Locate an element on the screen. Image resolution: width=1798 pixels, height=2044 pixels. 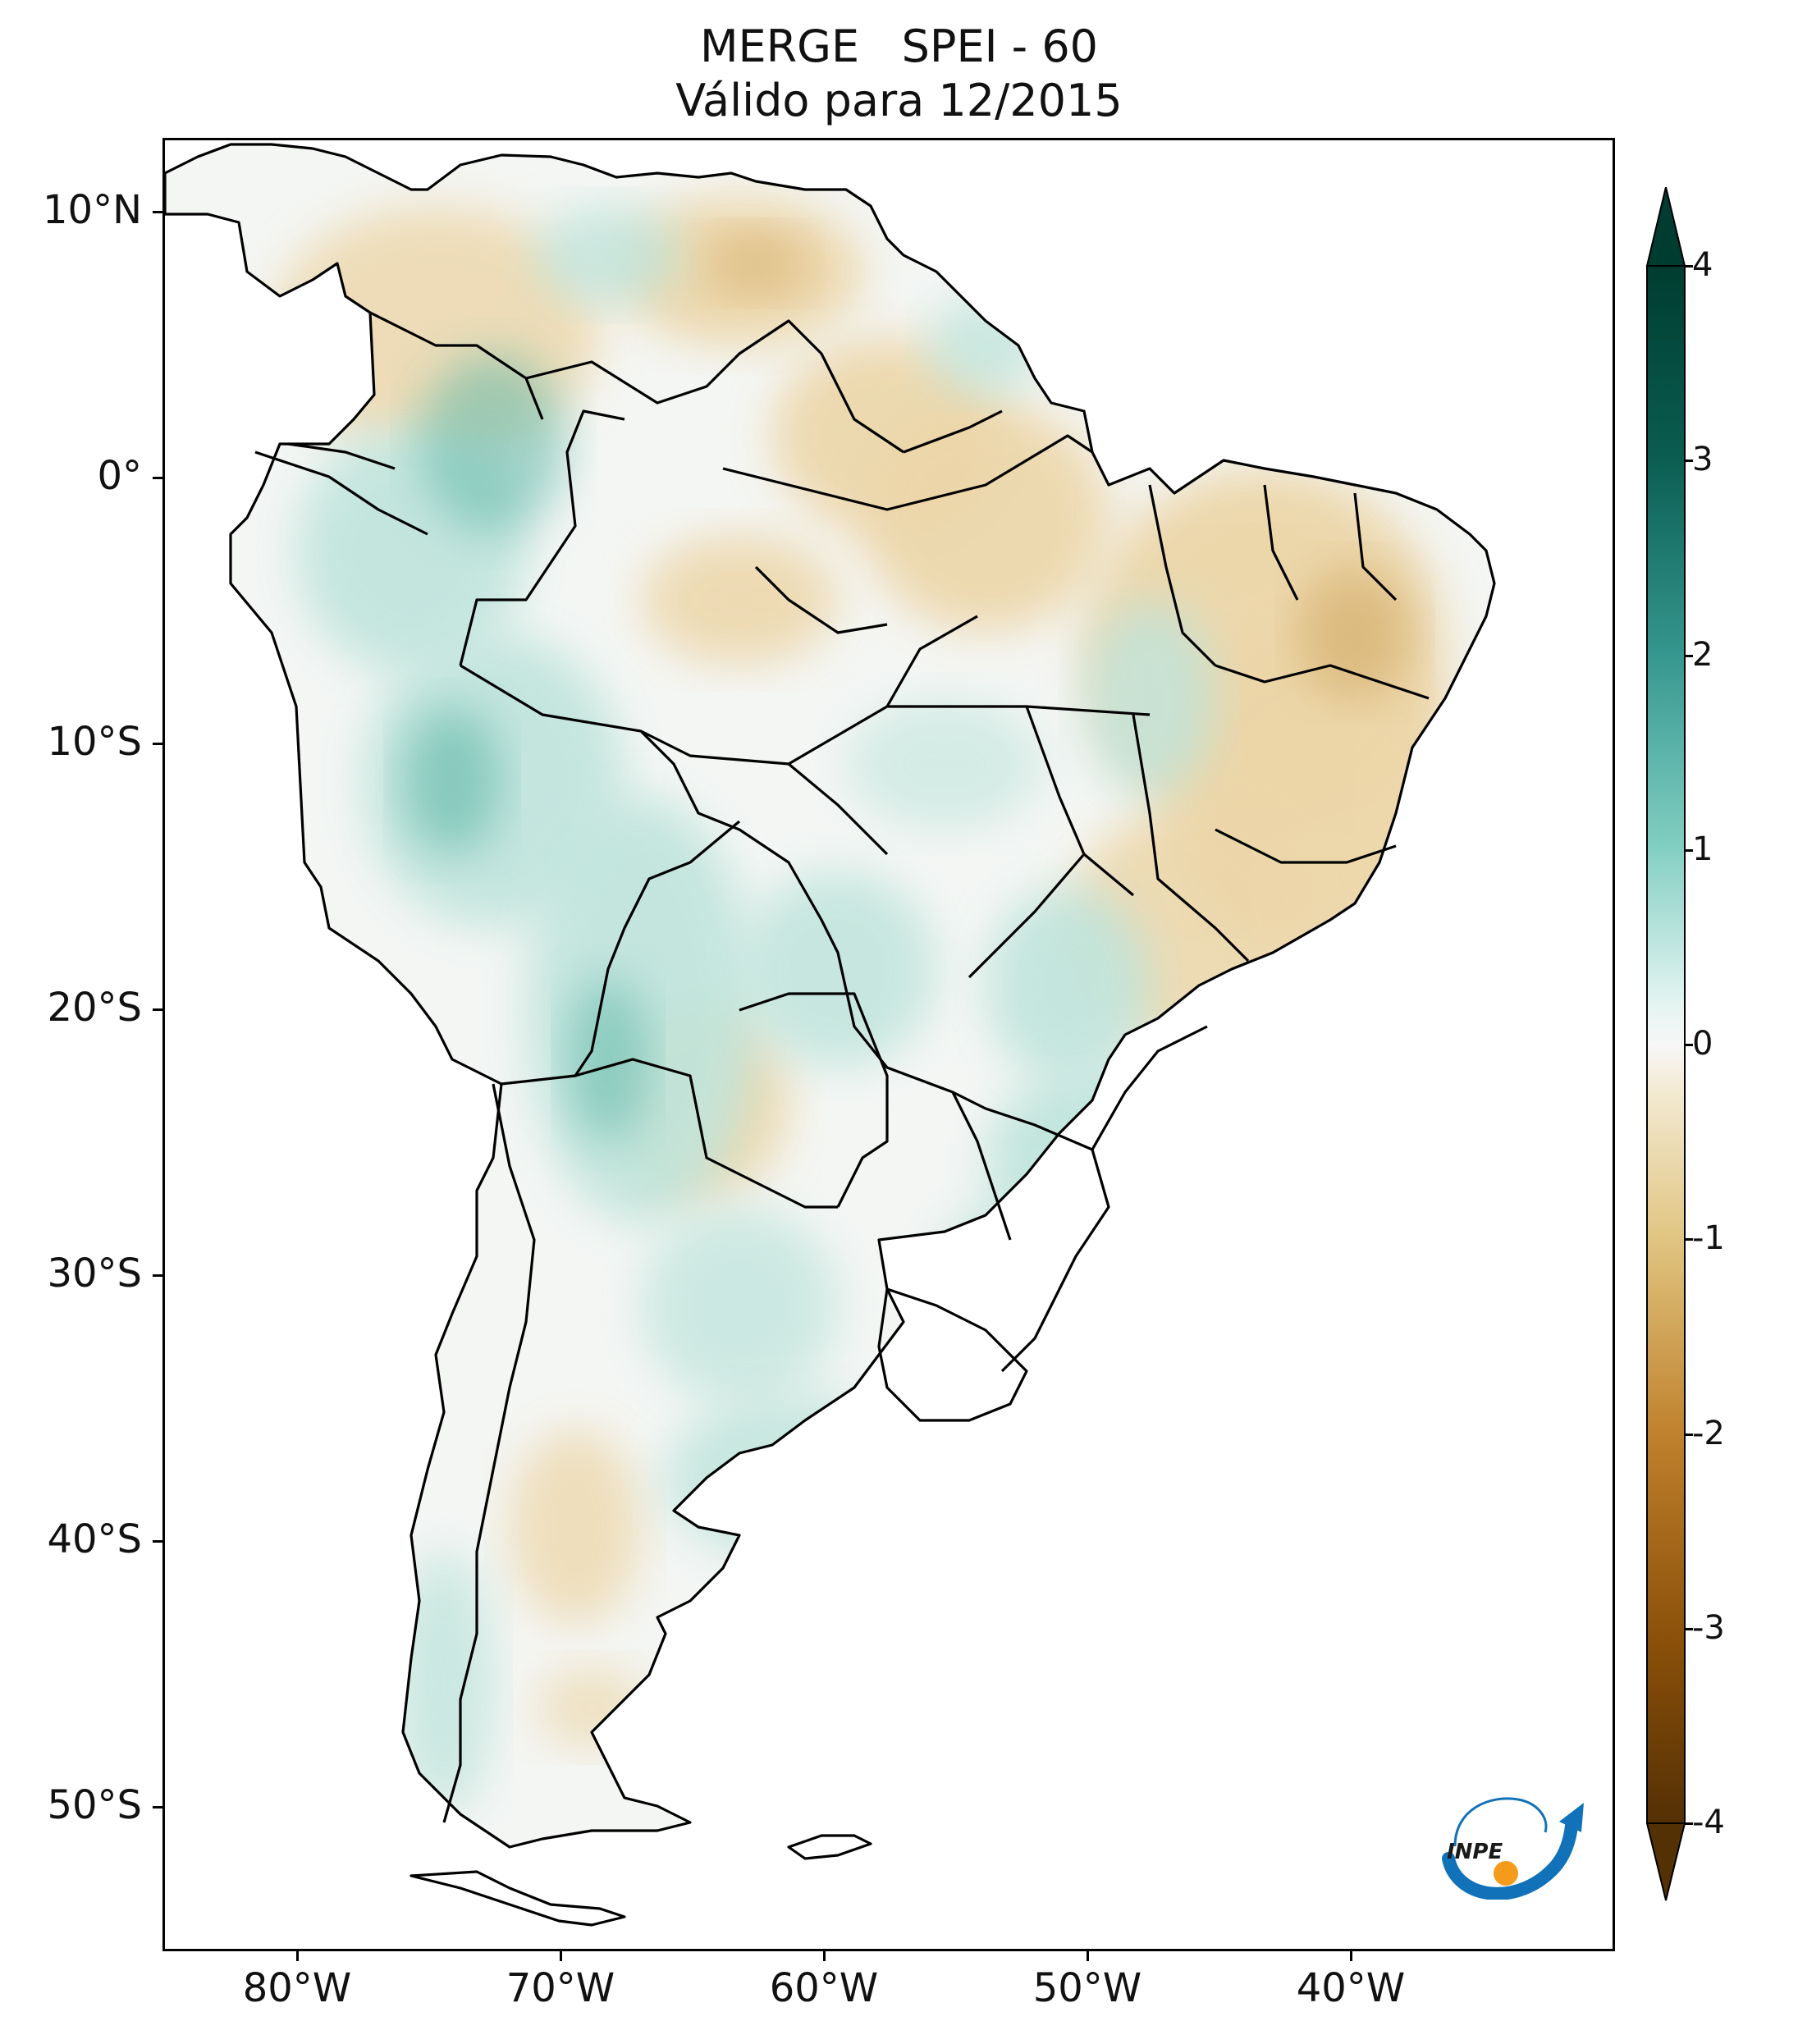
latitude-label: 0° is located at coordinates (119, 476).